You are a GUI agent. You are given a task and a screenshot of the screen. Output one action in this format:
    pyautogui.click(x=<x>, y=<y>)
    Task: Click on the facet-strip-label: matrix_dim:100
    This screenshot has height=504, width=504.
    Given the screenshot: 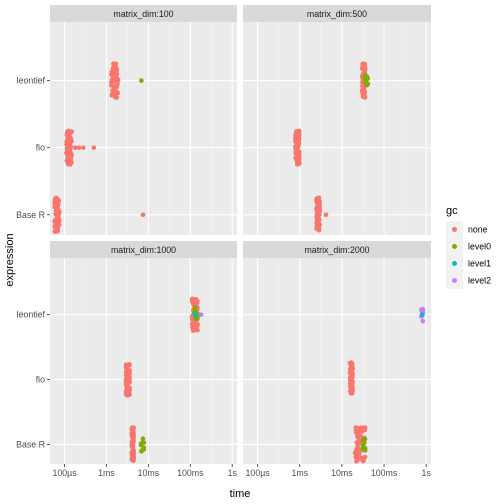 What is the action you would take?
    pyautogui.click(x=143, y=14)
    